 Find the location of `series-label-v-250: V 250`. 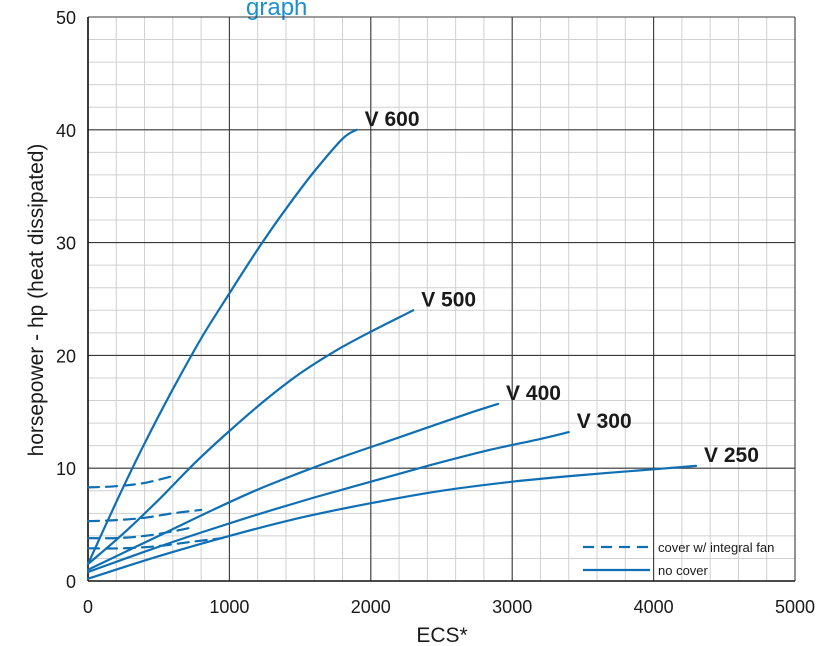

series-label-v-250: V 250 is located at coordinates (731, 455).